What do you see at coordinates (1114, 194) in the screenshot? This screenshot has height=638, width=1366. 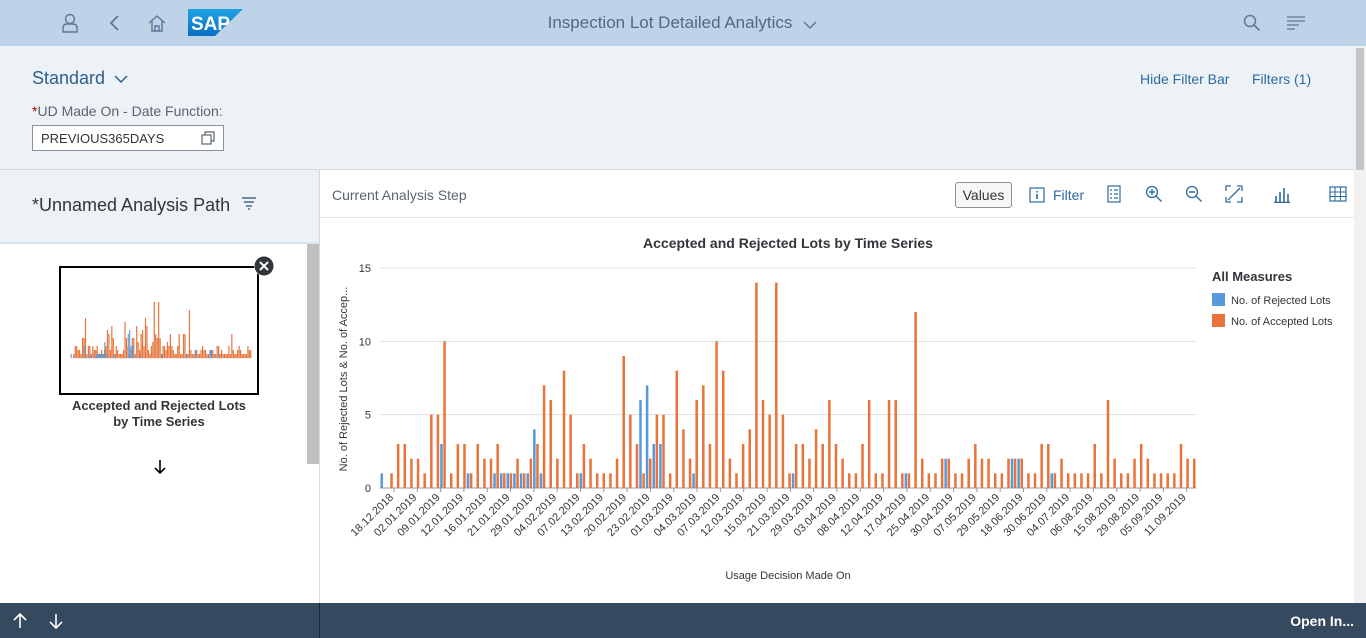 I see `legend-icon` at bounding box center [1114, 194].